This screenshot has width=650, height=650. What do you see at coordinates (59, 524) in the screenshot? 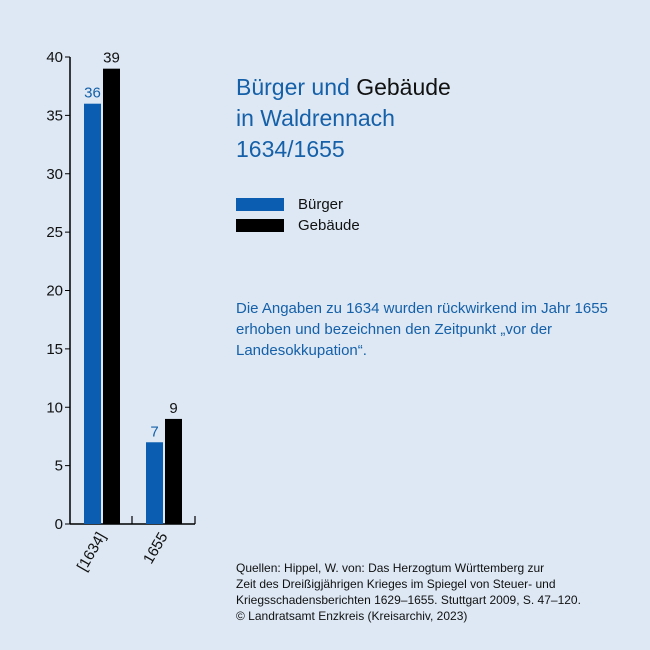
I see `y-tick-label: 0` at bounding box center [59, 524].